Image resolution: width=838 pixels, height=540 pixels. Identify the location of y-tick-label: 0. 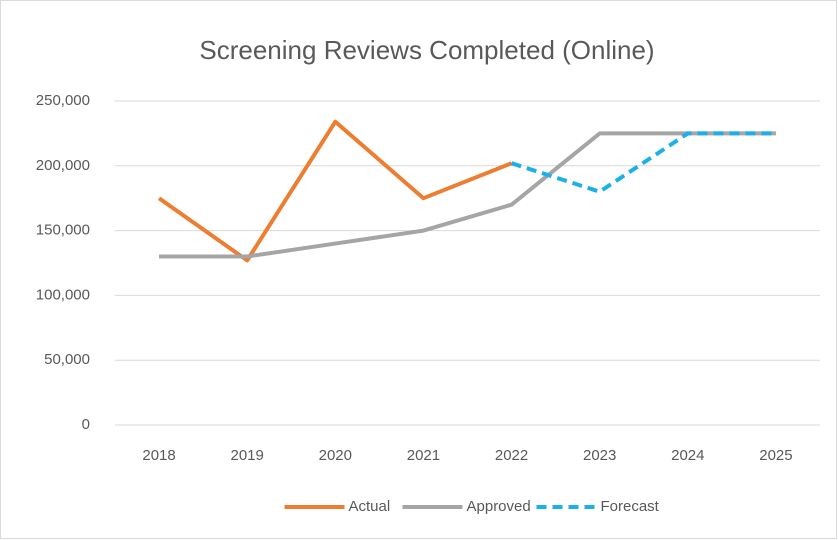
(86, 424).